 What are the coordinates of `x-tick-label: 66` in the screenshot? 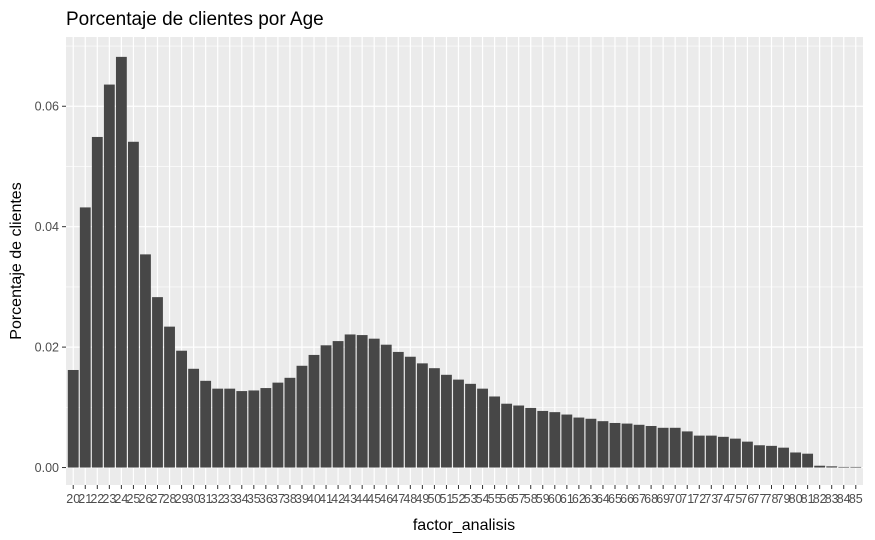 It's located at (627, 499).